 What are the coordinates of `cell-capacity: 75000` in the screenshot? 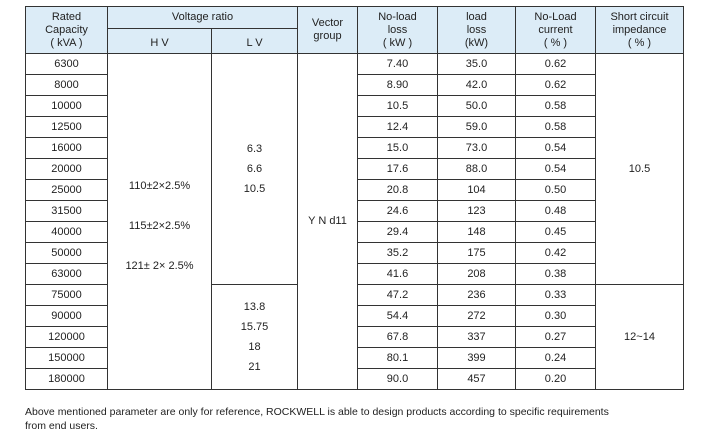 It's located at (66, 295).